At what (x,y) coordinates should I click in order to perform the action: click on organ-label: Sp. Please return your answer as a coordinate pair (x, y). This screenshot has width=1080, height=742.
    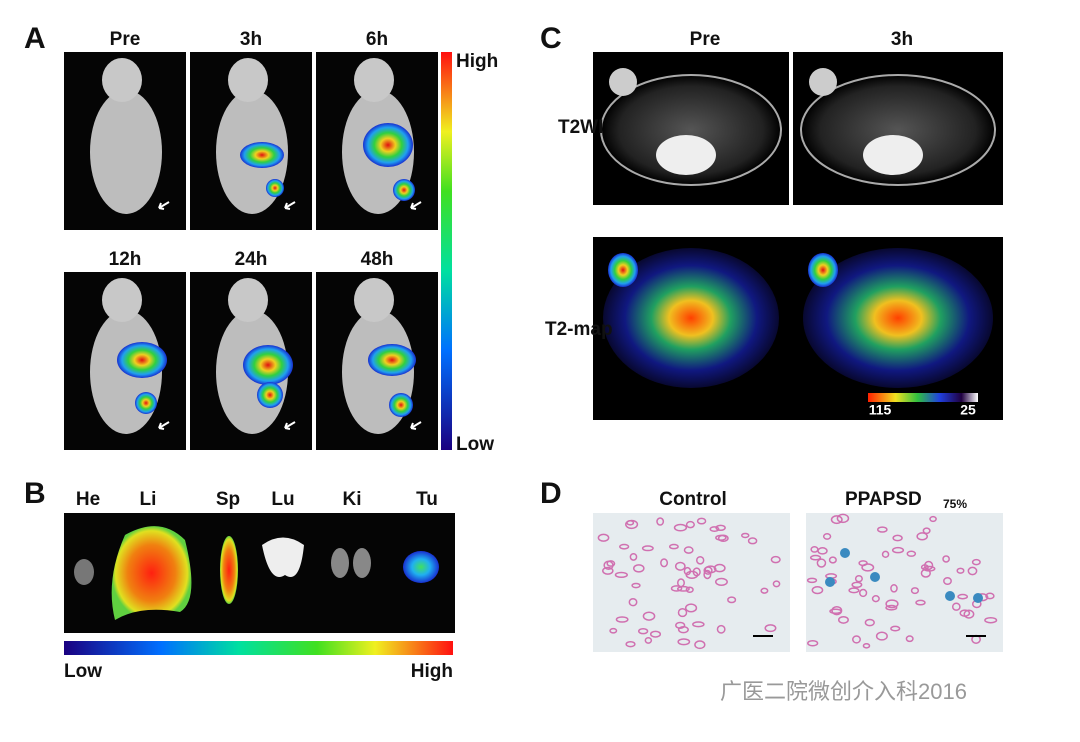
    Looking at the image, I should click on (228, 499).